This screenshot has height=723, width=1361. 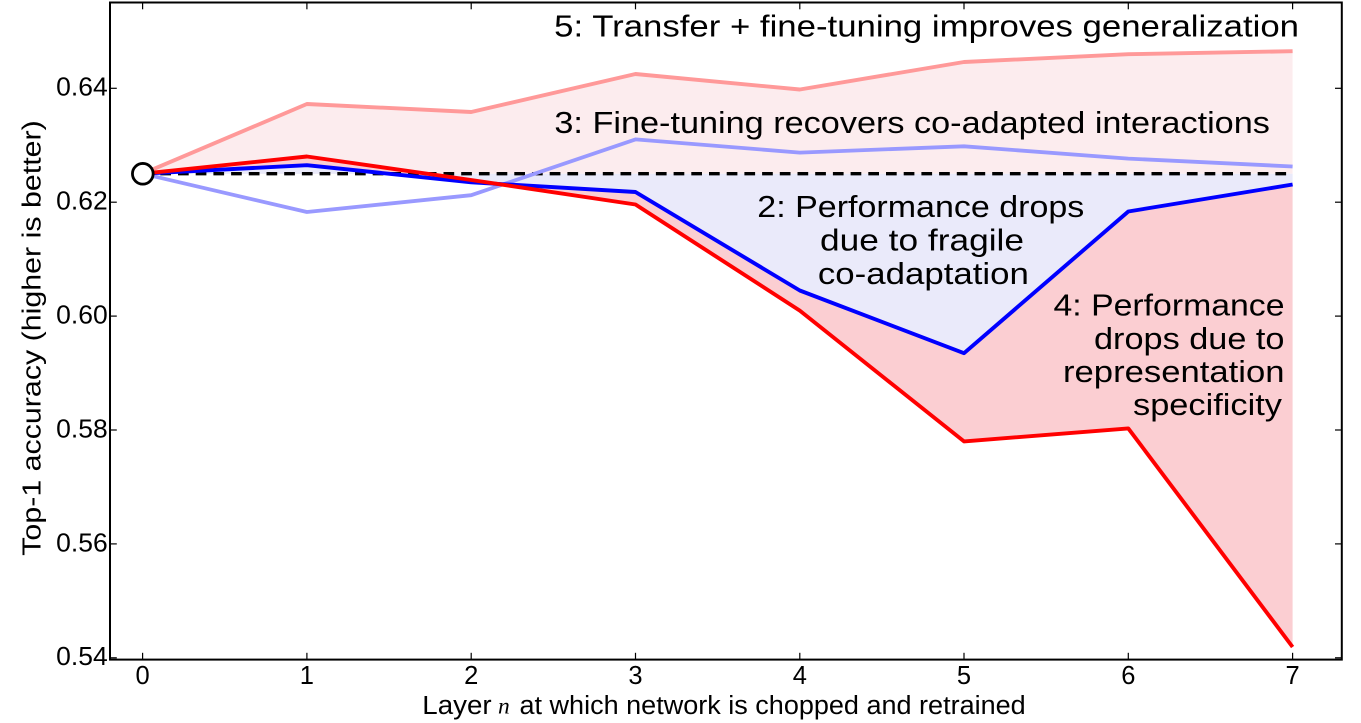 I want to click on svg-text: drops due to, so click(x=1189, y=339).